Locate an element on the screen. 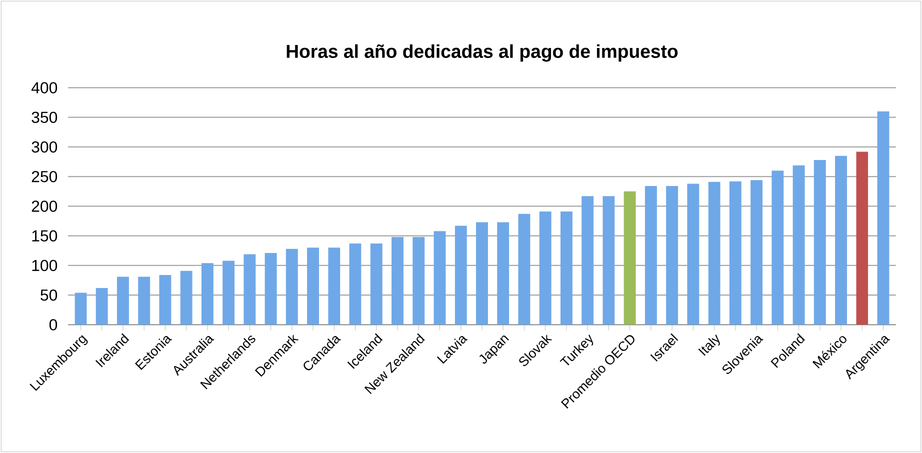 The height and width of the screenshot is (453, 922). y-tick-label: 100 is located at coordinates (45, 266).